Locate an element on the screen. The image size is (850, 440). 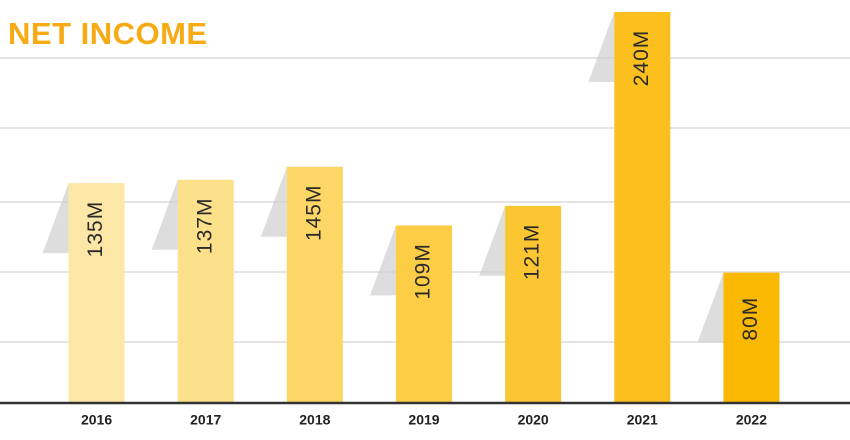
chart-title: NET INCOME is located at coordinates (108, 33).